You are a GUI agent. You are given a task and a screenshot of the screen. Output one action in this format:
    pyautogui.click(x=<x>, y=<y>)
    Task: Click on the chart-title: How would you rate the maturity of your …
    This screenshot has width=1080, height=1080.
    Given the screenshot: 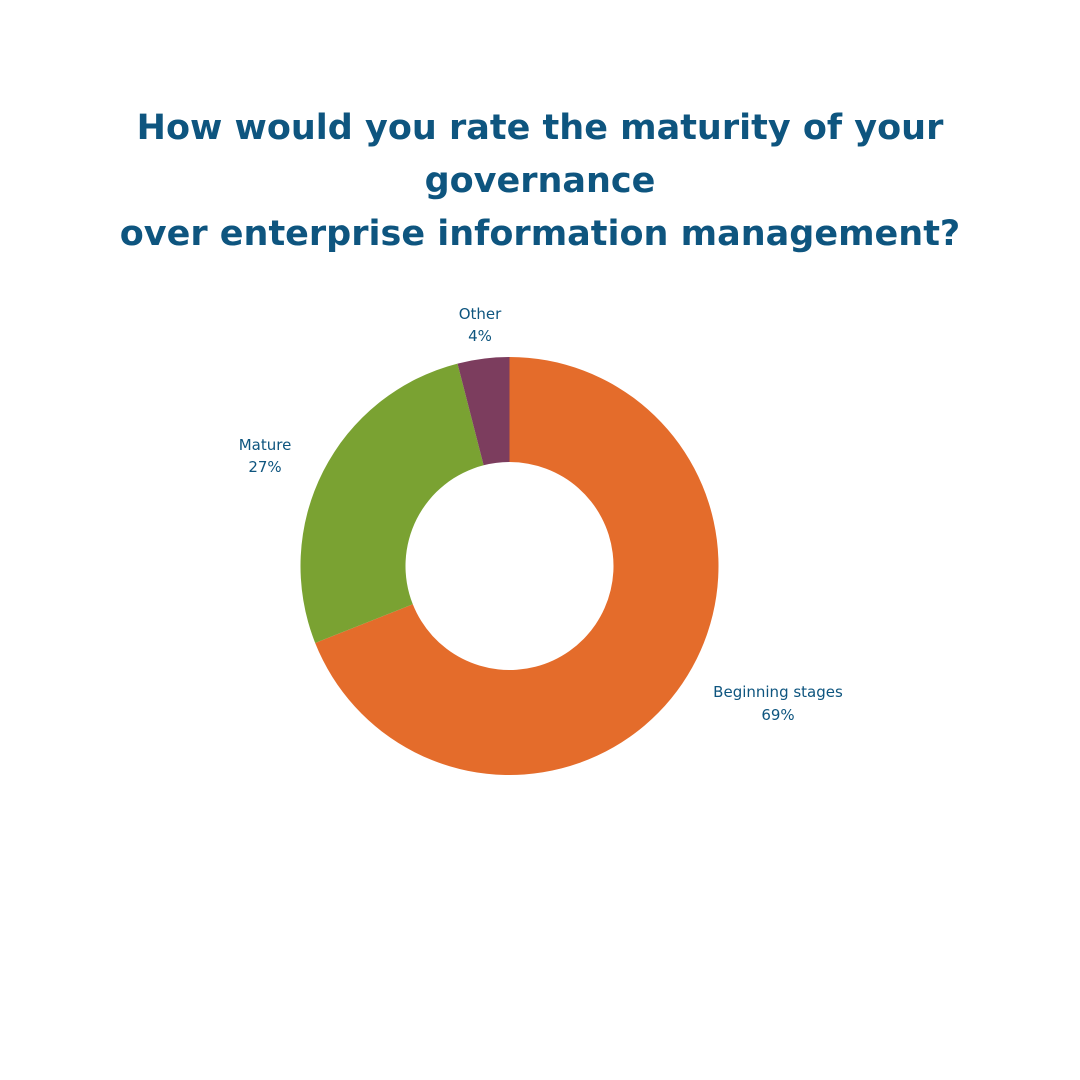 What is the action you would take?
    pyautogui.click(x=540, y=181)
    